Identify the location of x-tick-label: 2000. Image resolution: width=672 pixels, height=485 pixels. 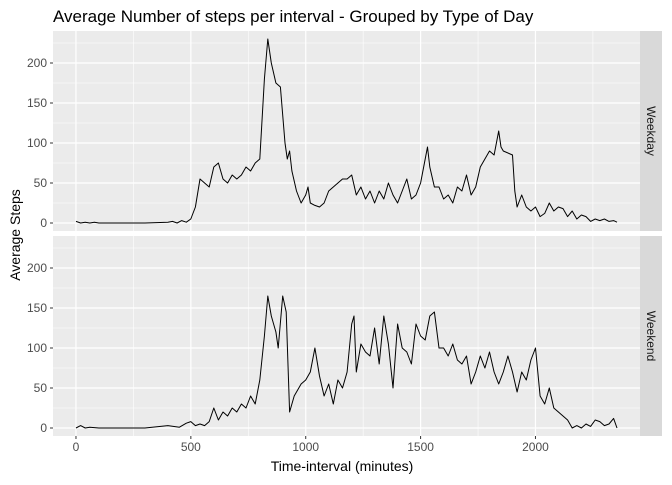
(535, 447).